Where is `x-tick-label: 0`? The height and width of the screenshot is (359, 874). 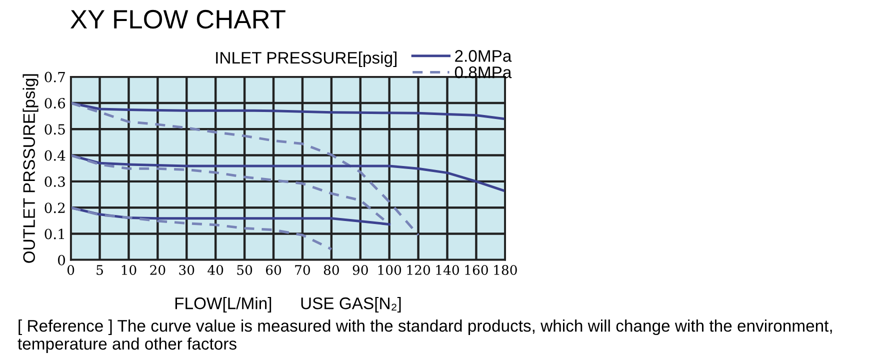 x-tick-label: 0 is located at coordinates (70, 270).